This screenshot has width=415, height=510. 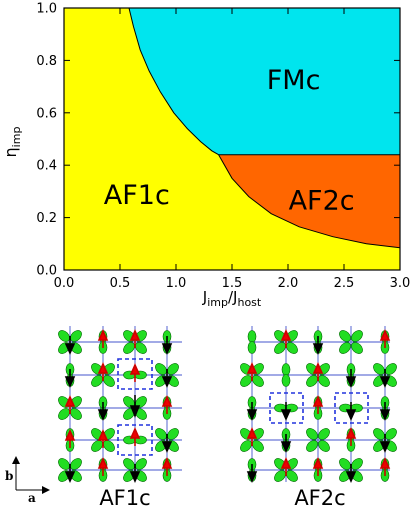 What do you see at coordinates (204, 297) in the screenshot?
I see `x-axis-label-main: J` at bounding box center [204, 297].